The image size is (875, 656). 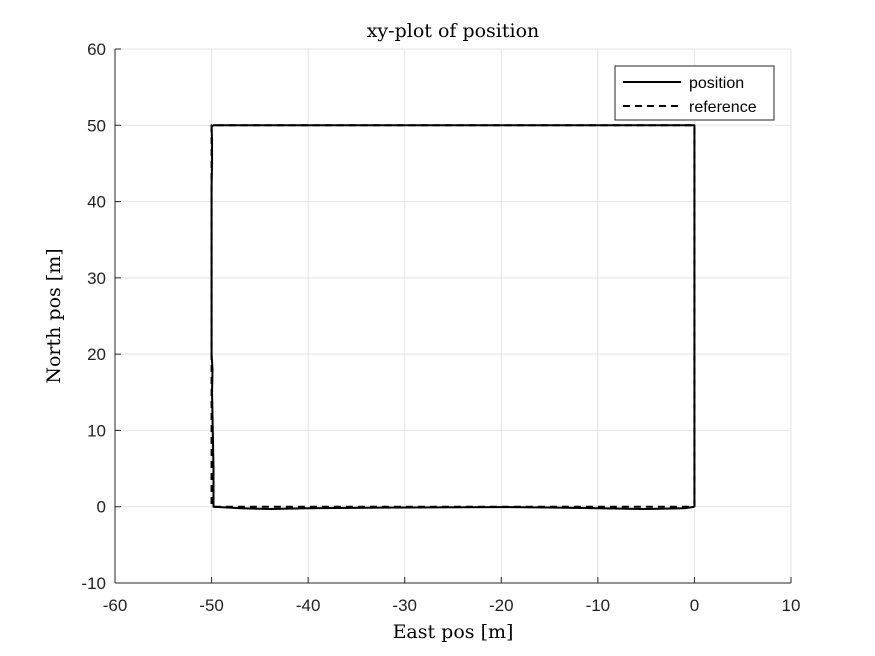 I want to click on x-tick-label: -10, so click(x=598, y=605).